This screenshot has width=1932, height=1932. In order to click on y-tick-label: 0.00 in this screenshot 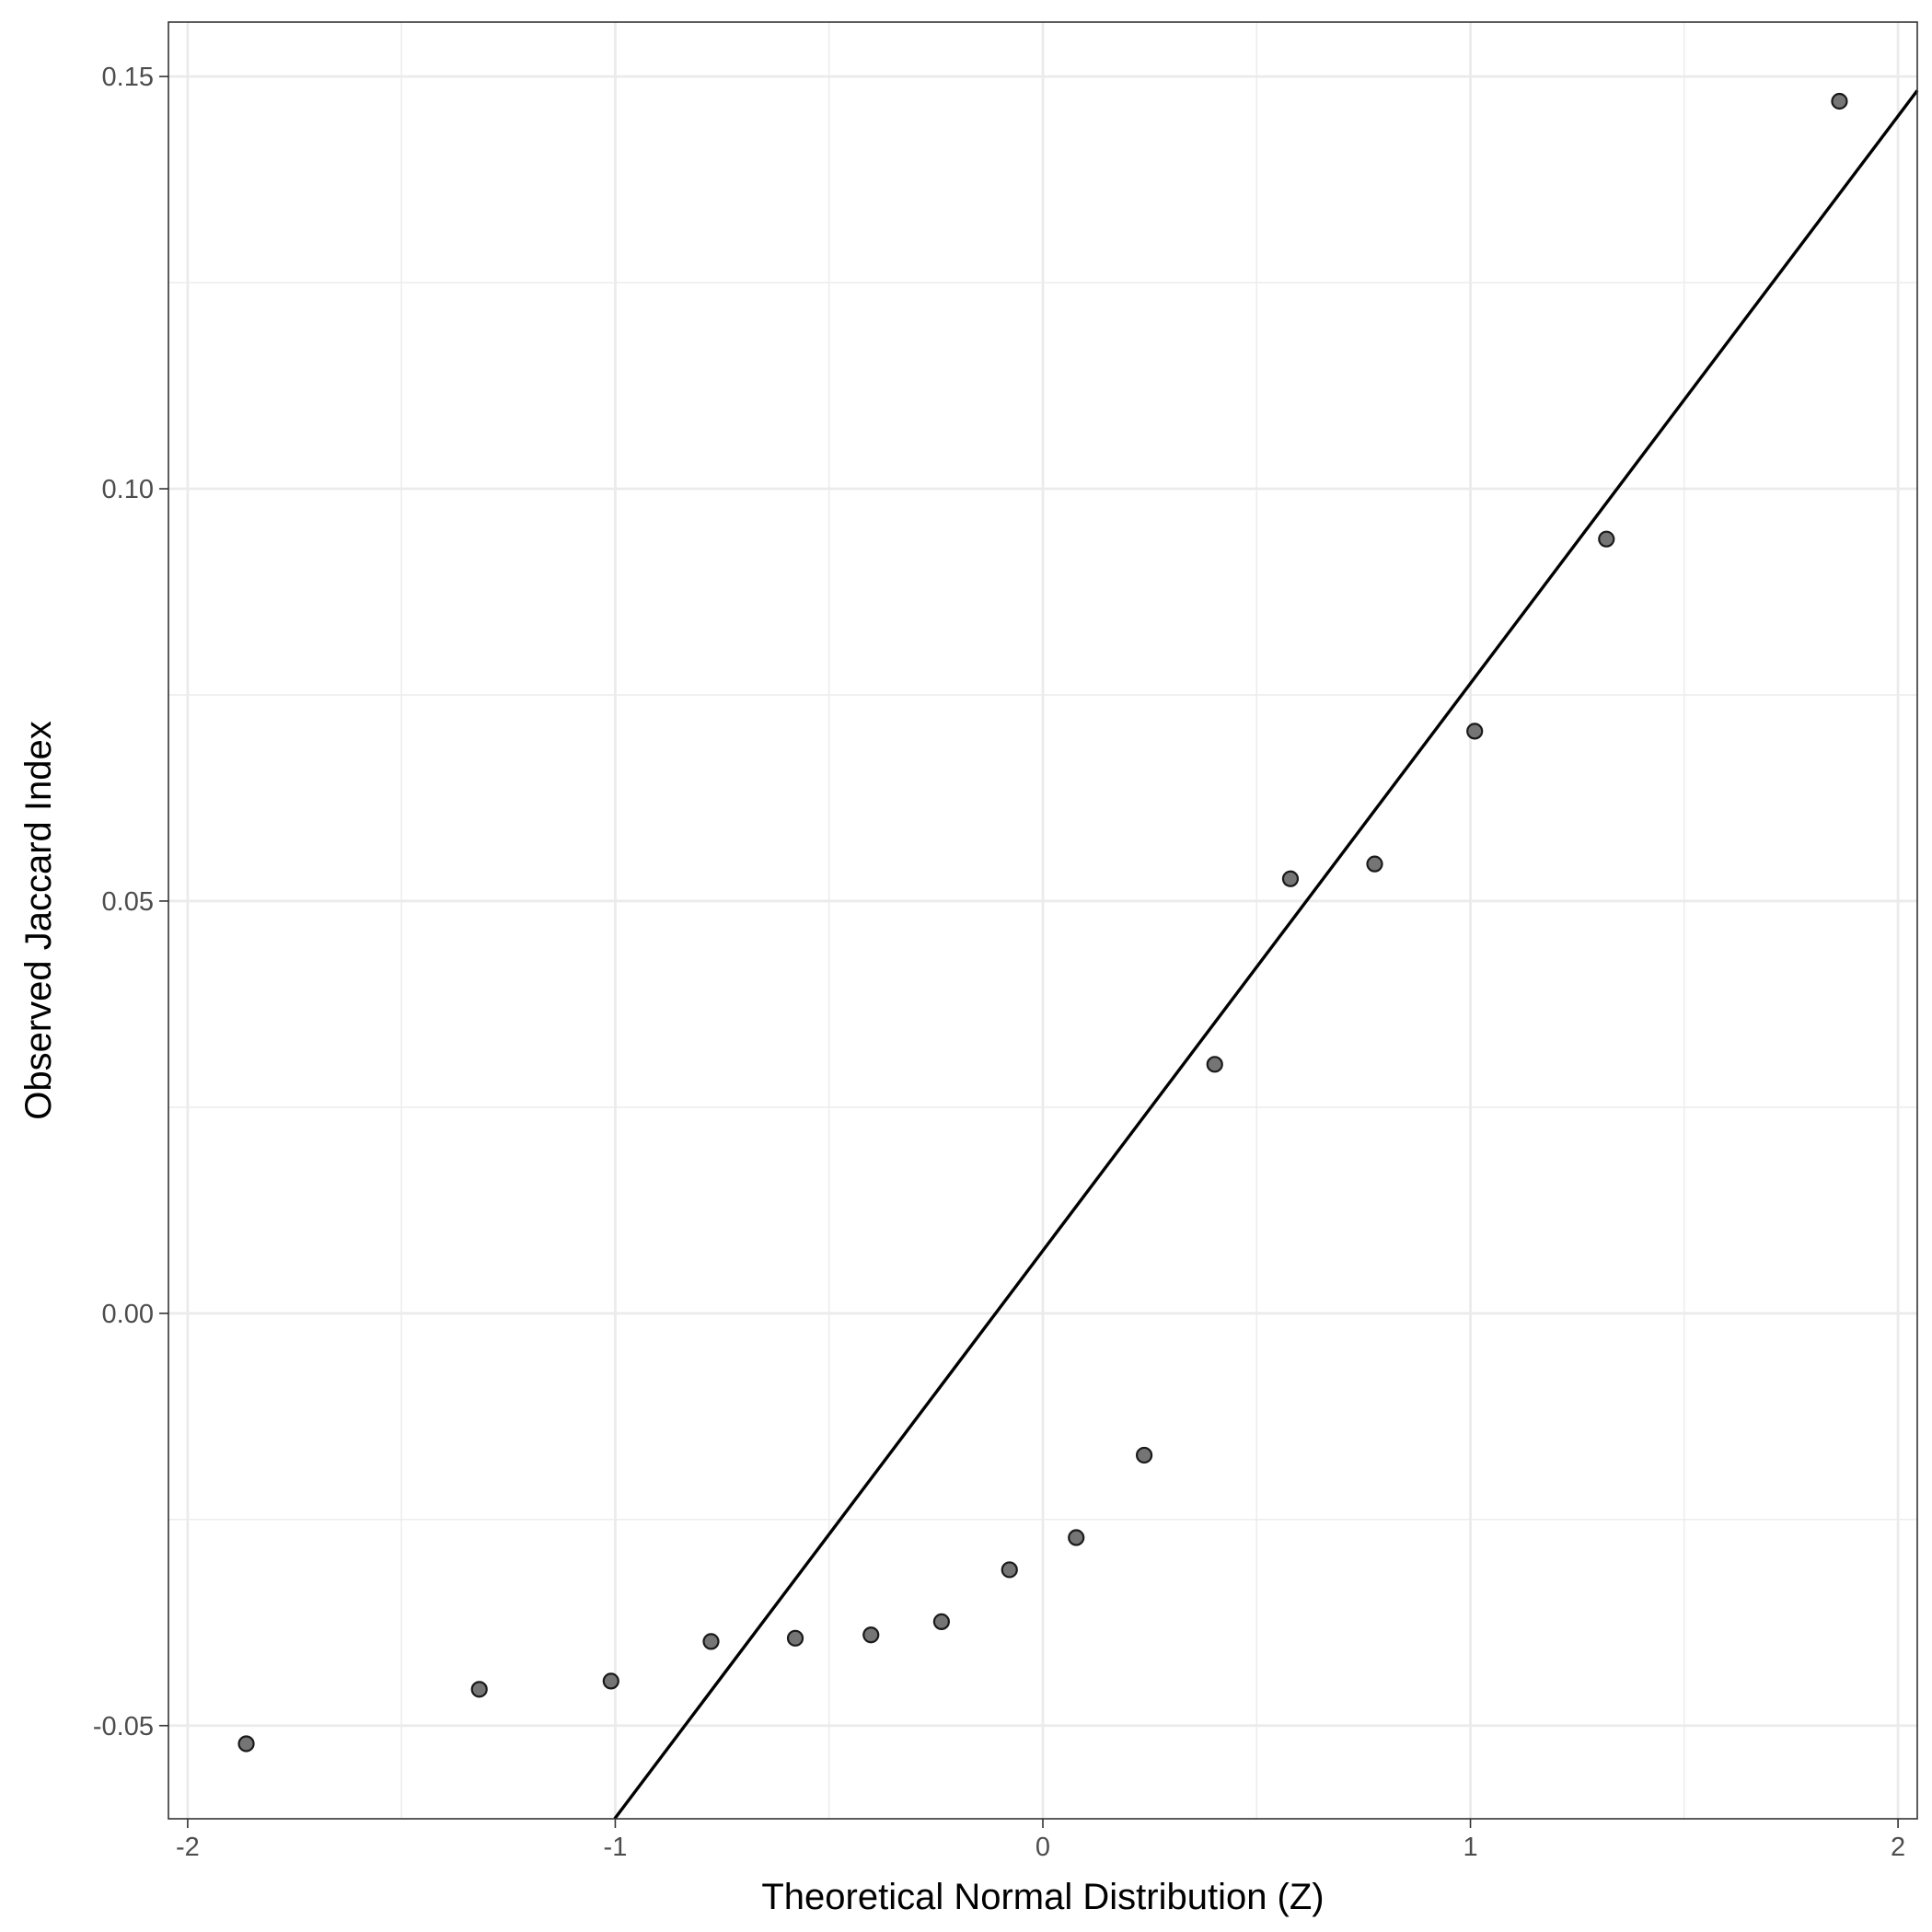, I will do `click(128, 1314)`.